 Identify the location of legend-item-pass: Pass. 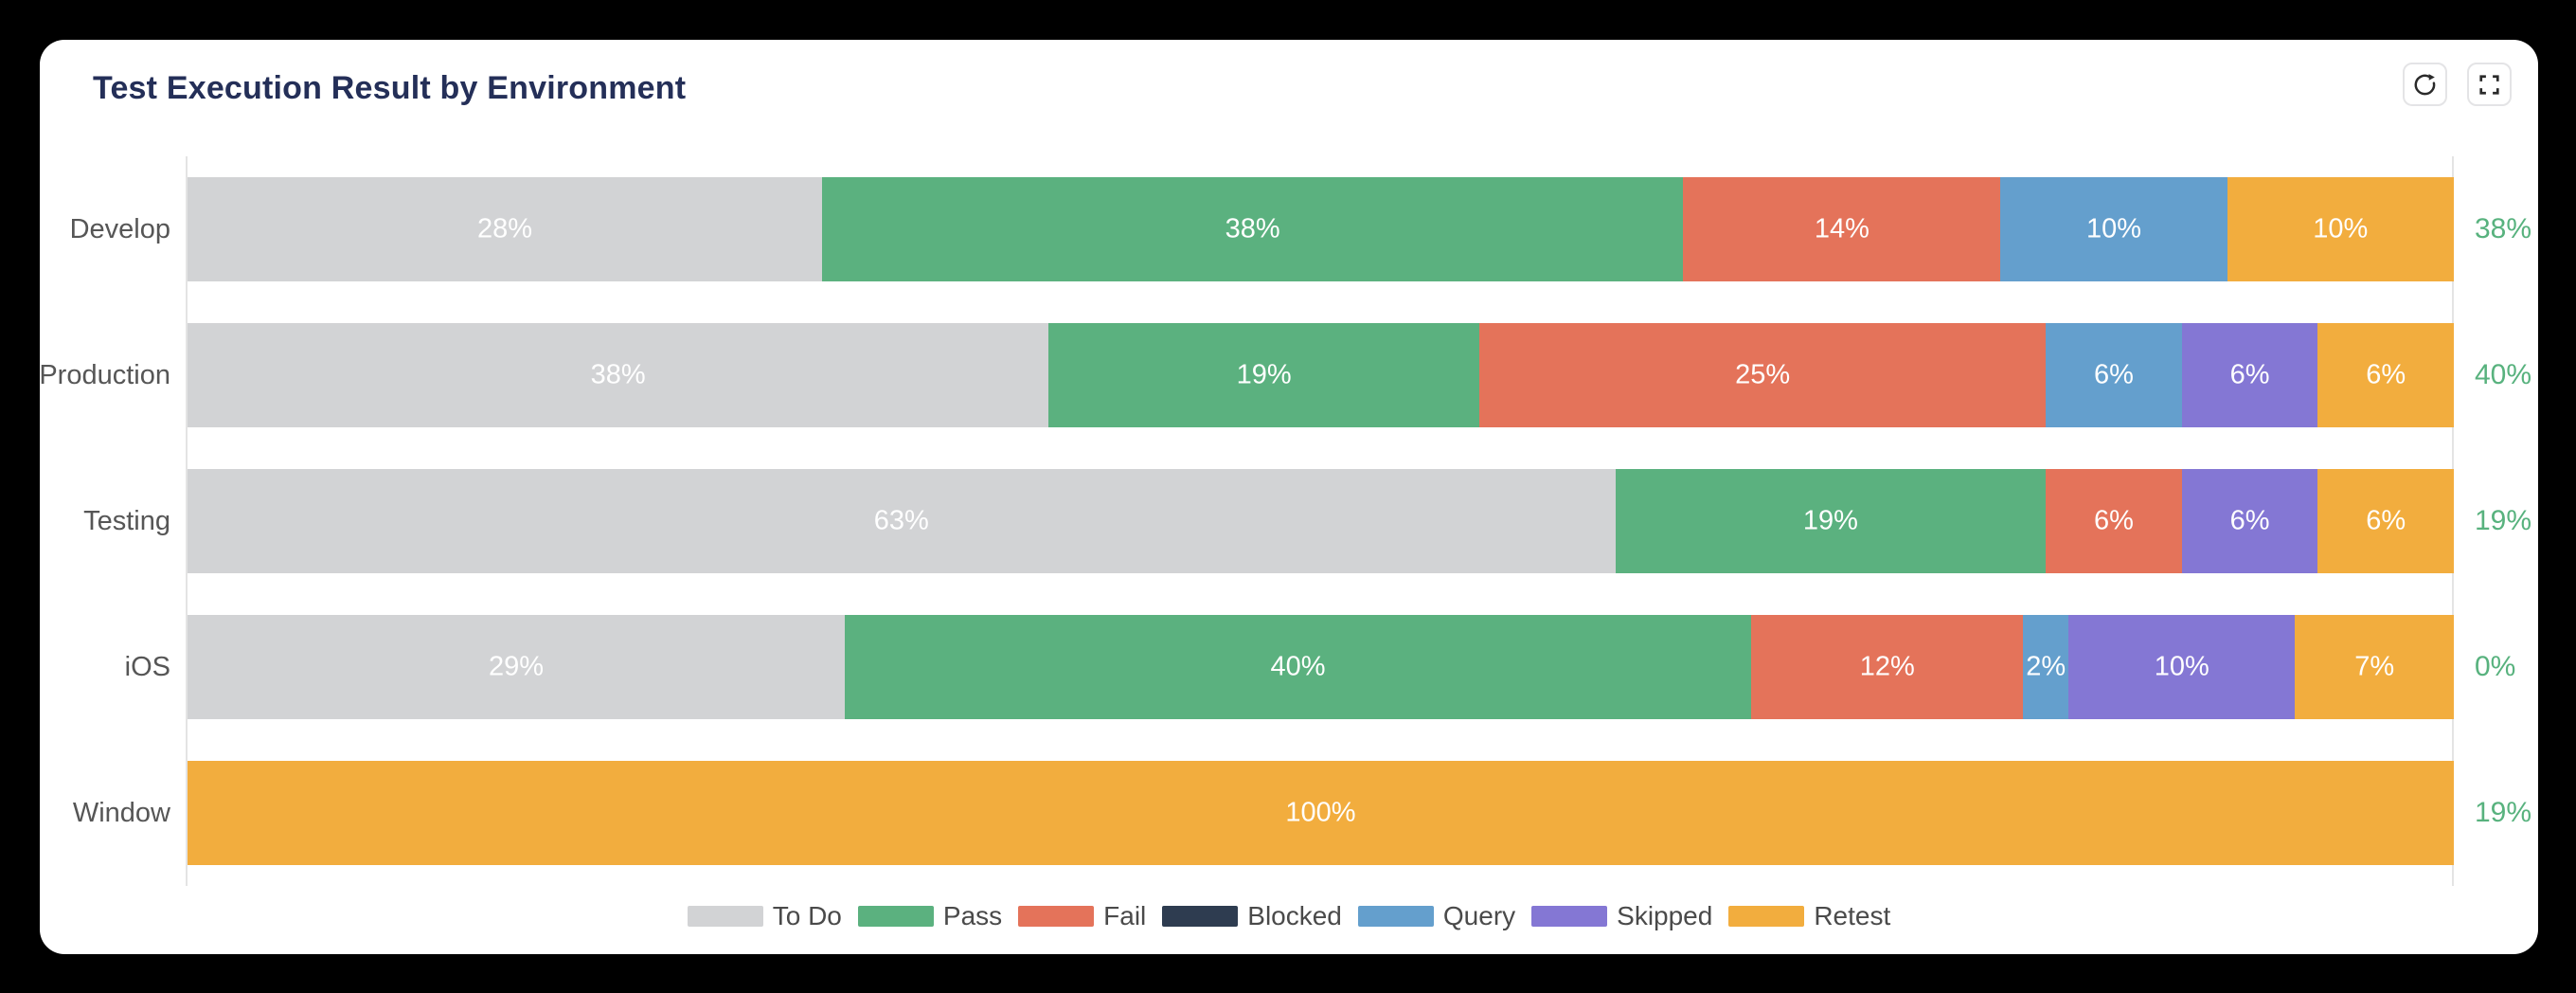
(930, 916).